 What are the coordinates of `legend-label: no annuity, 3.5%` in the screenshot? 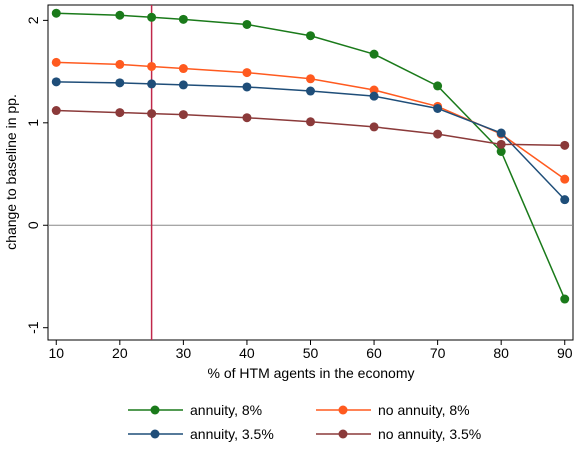 It's located at (429, 434).